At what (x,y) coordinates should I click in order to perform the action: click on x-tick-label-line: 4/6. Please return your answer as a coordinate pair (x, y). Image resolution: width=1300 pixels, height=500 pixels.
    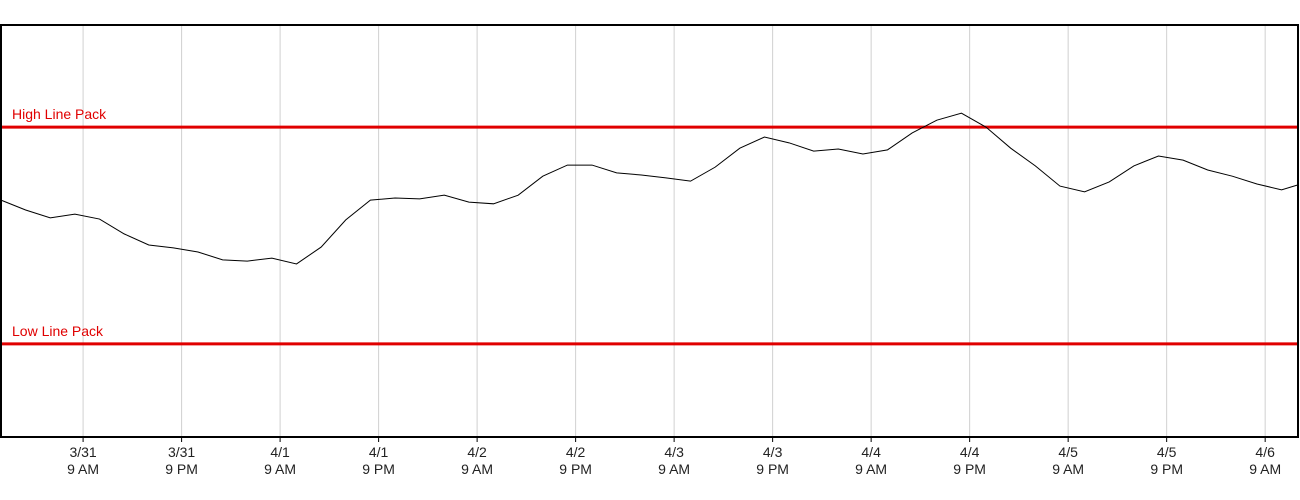
    Looking at the image, I should click on (1265, 452).